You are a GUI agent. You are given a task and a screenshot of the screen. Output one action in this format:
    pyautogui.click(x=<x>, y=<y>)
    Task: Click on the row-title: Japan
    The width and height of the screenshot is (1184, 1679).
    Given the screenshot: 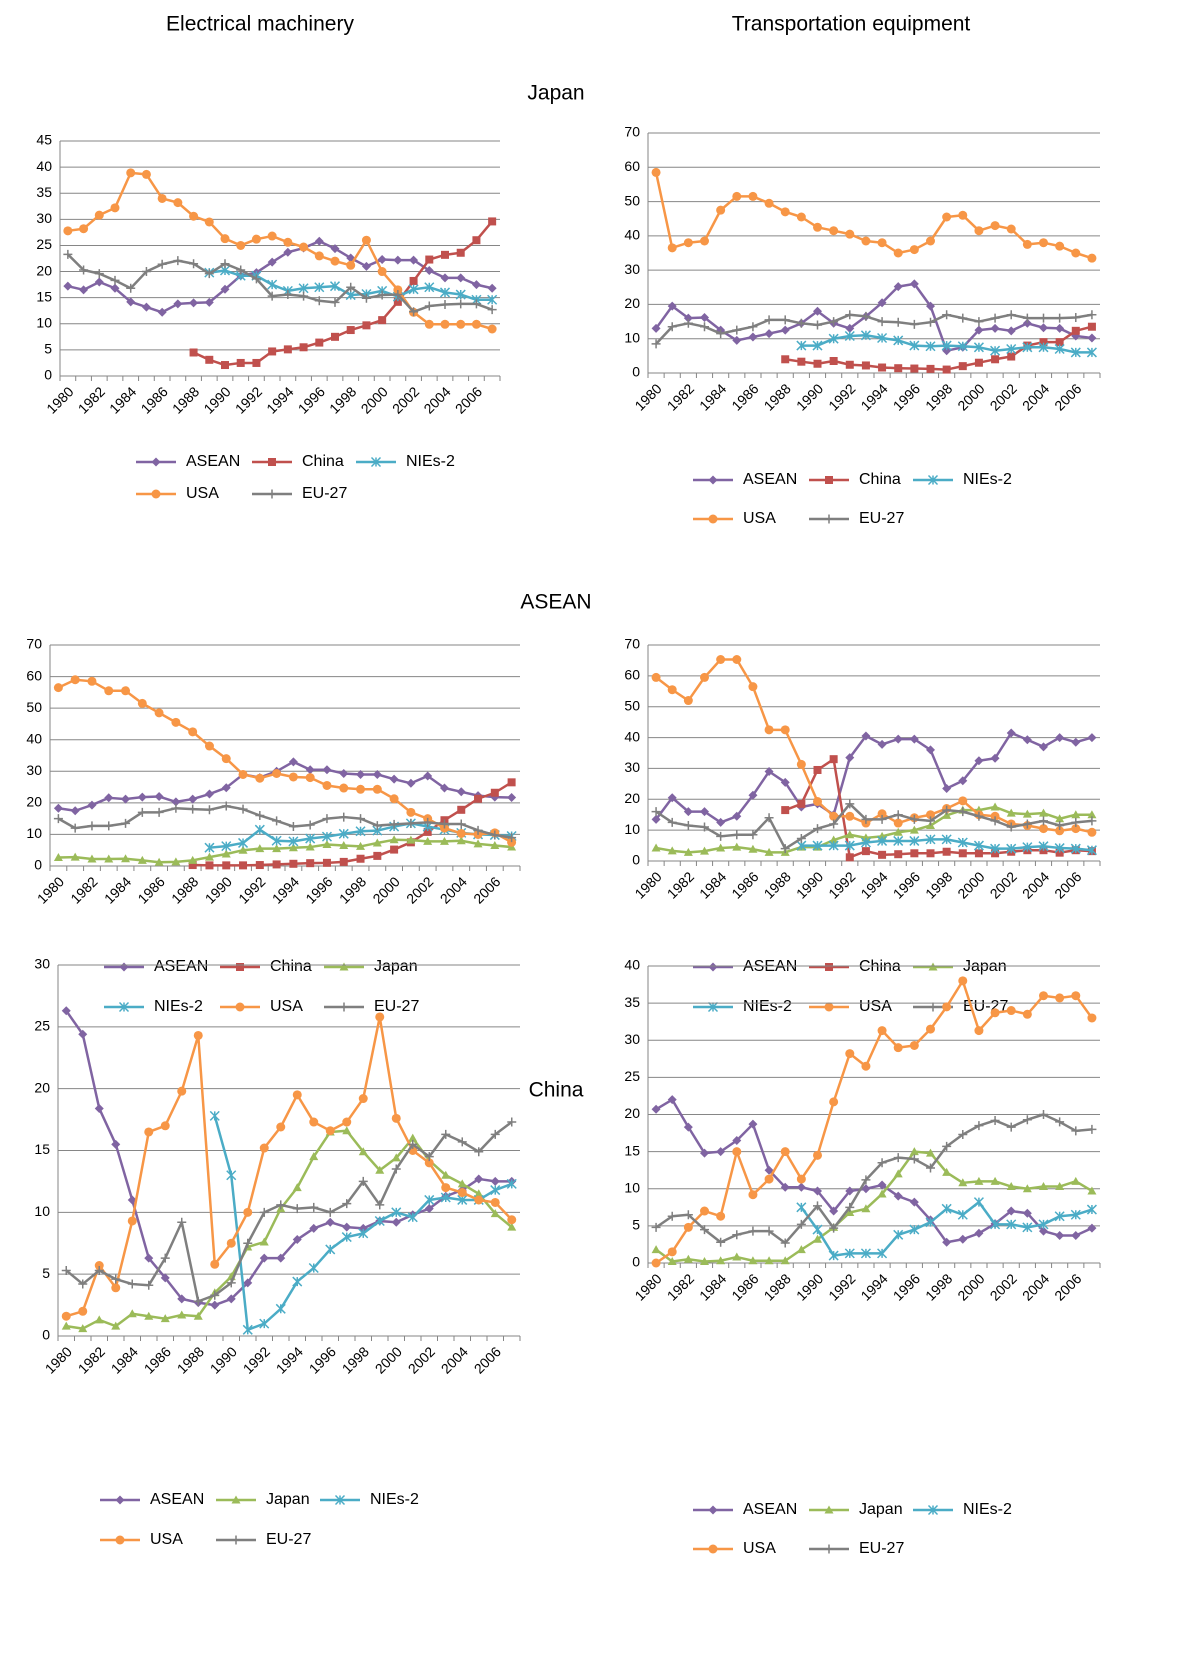 What is the action you would take?
    pyautogui.click(x=555, y=93)
    